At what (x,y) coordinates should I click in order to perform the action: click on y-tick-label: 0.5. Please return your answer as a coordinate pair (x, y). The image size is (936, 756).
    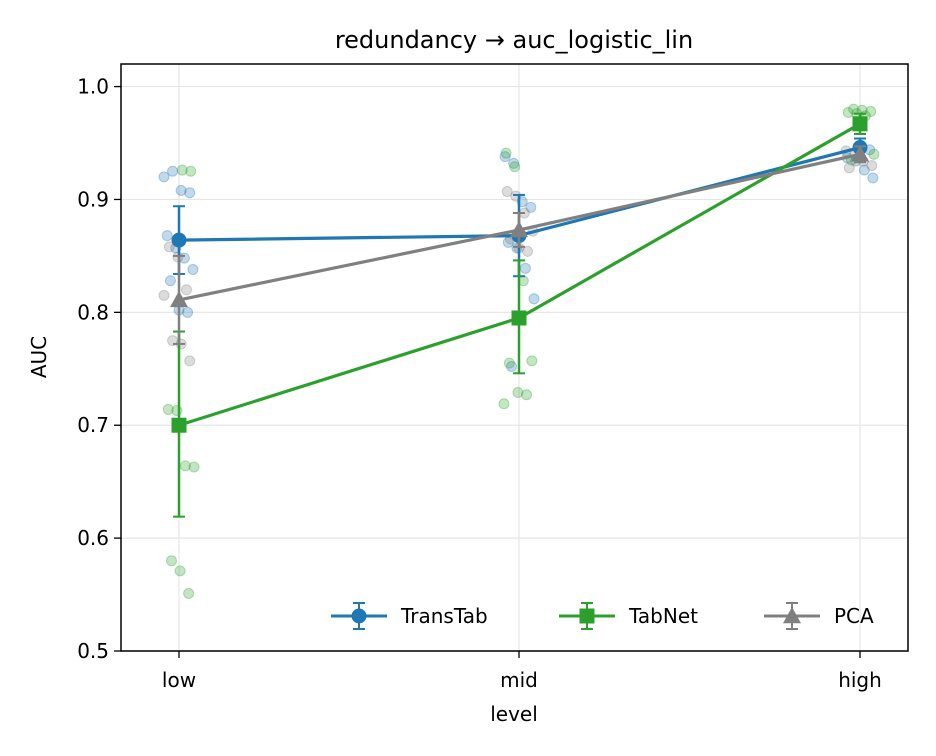
    Looking at the image, I should click on (93, 651).